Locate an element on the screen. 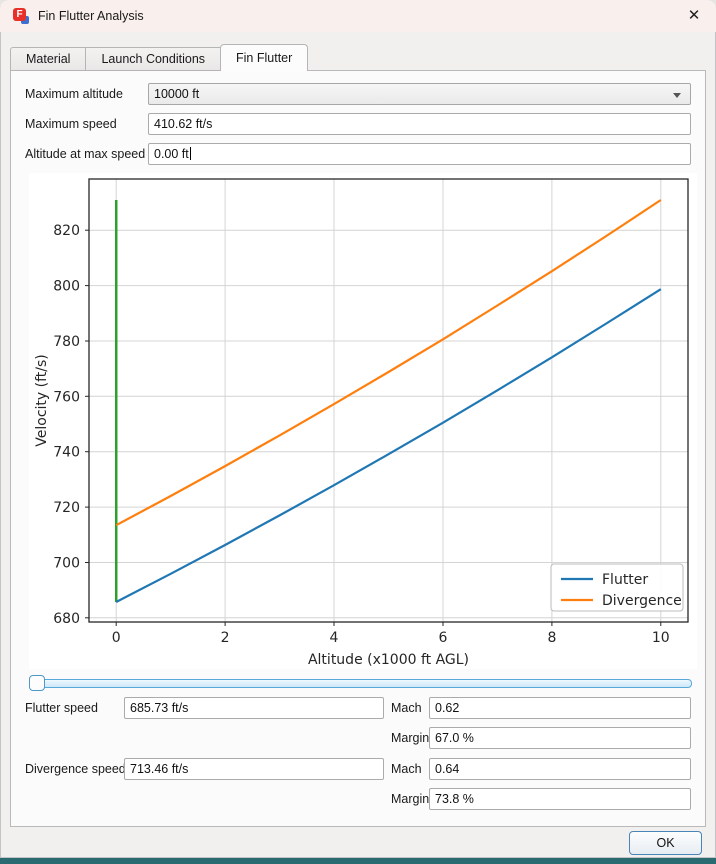 This screenshot has height=864, width=716. flutter-speed-field: 685.73 ft/s is located at coordinates (254, 708).